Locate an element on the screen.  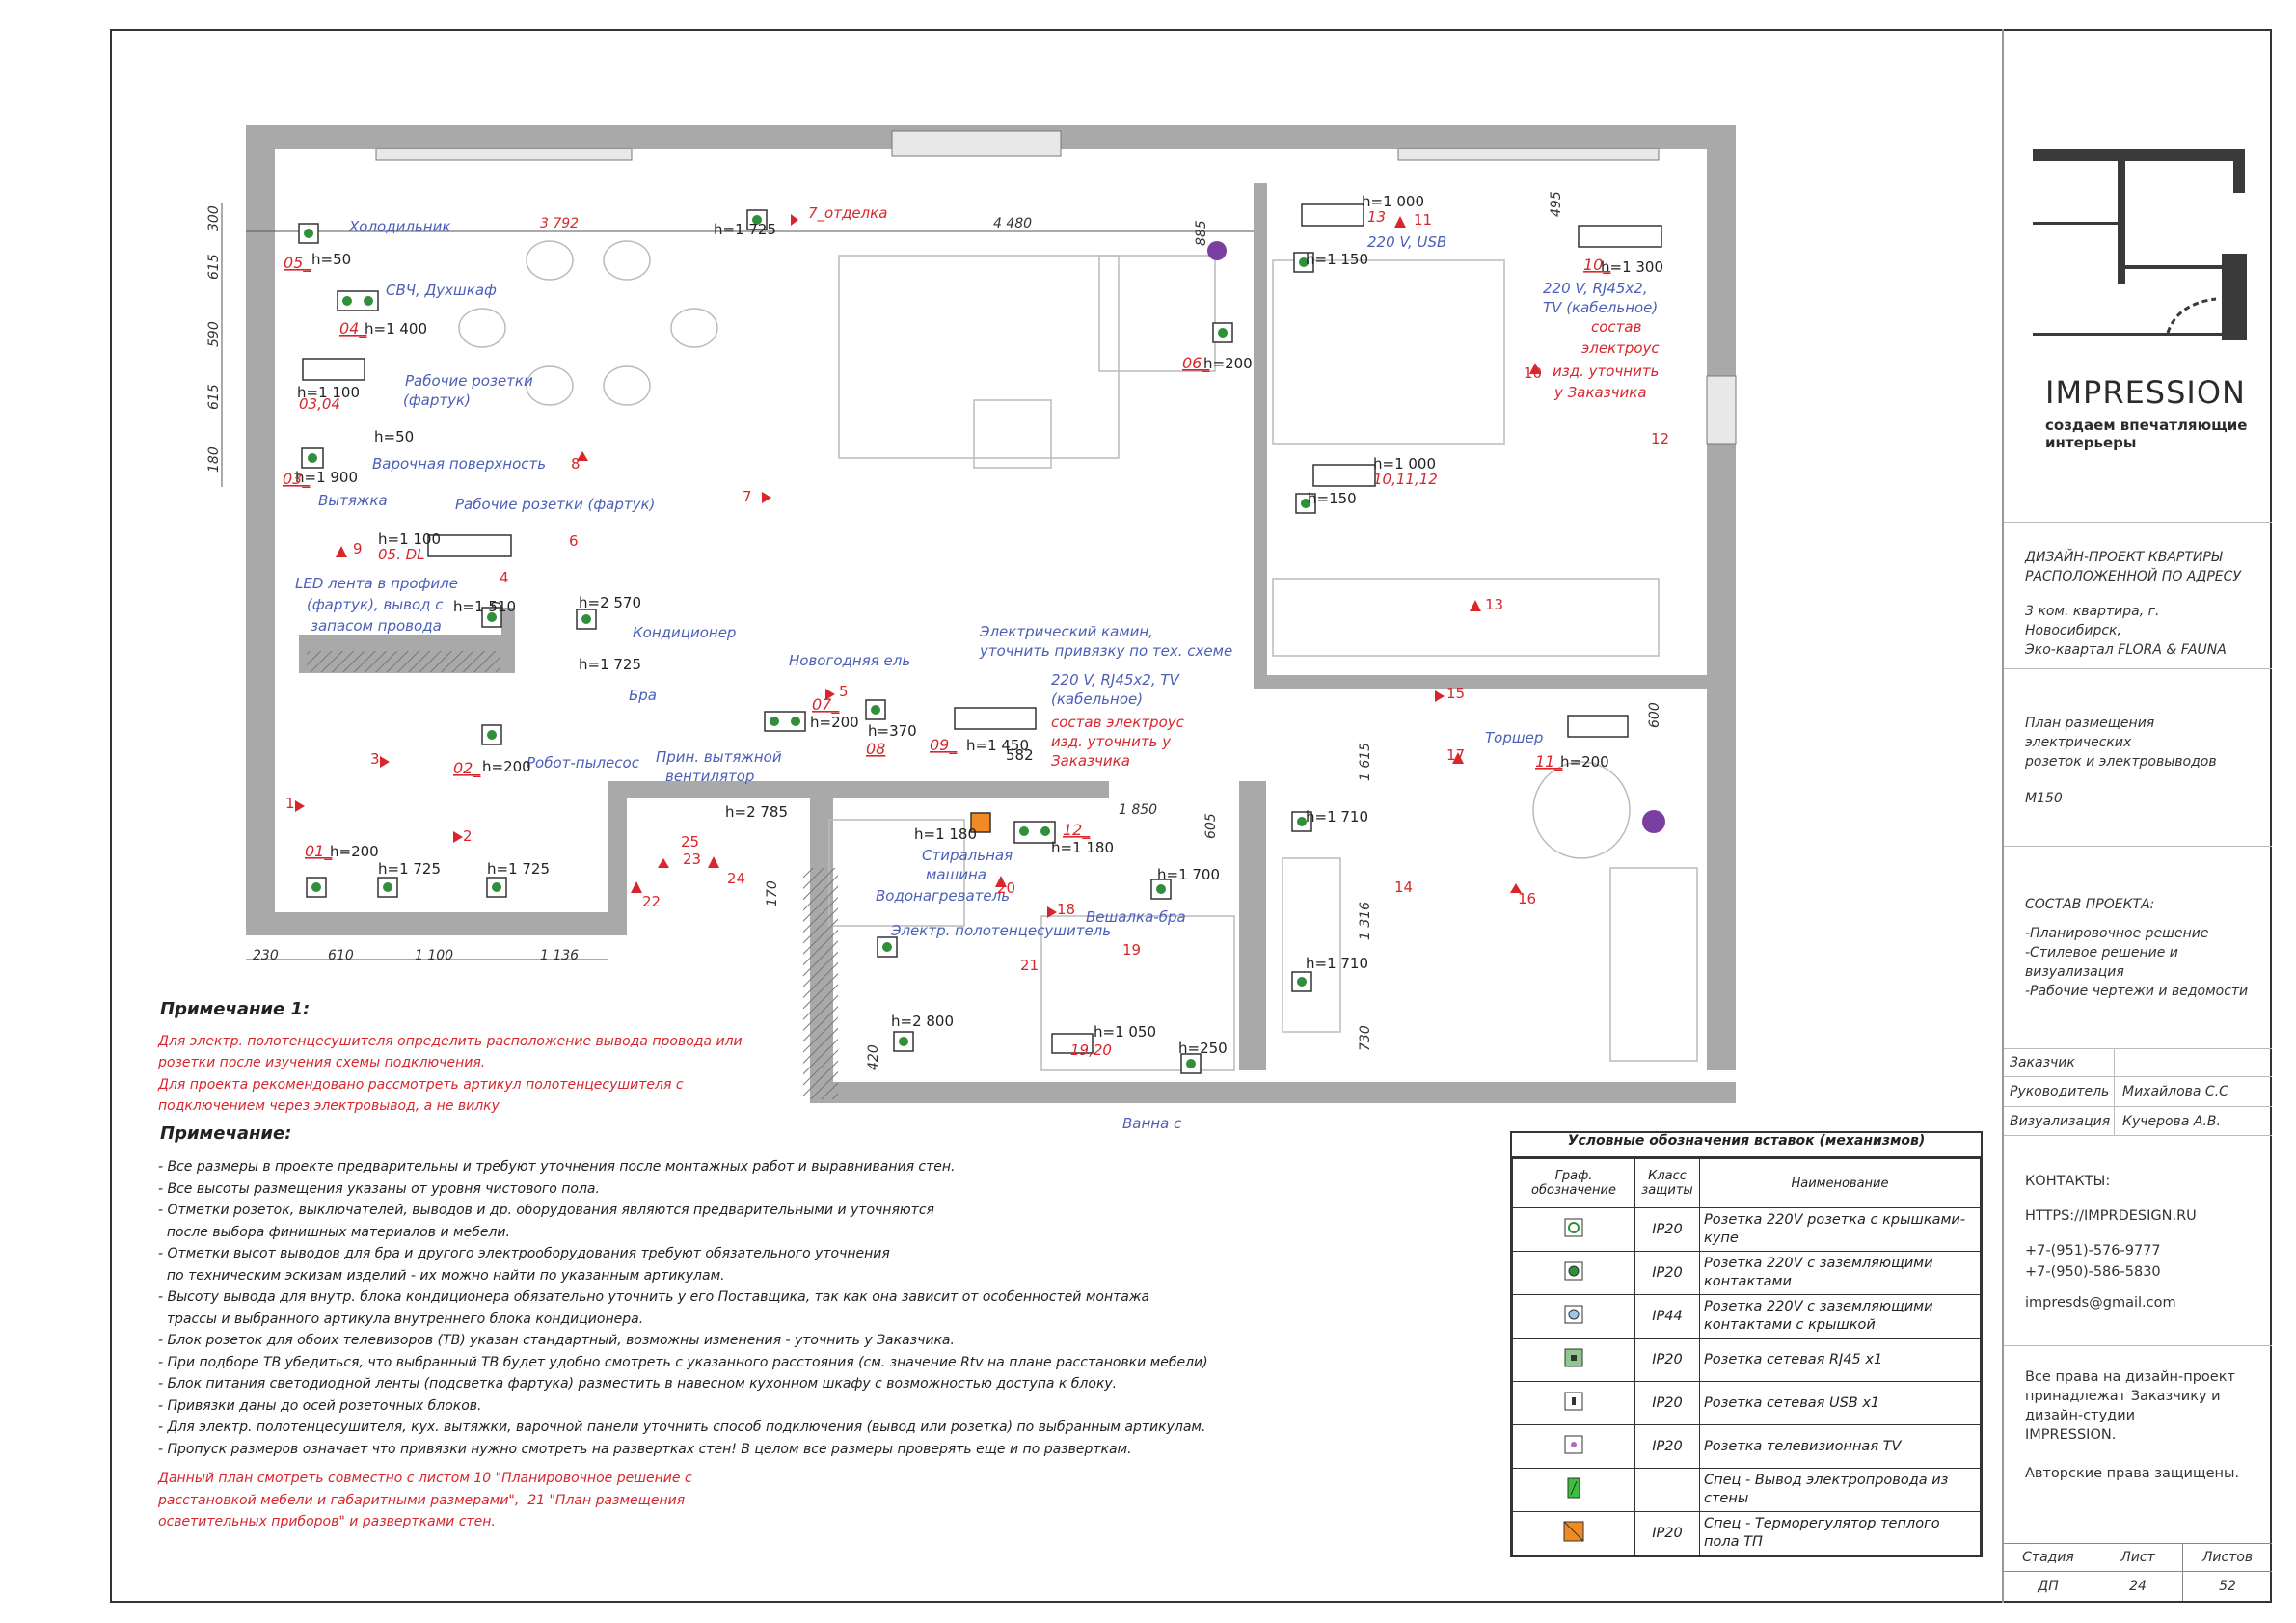
legend-class is located at coordinates (1667, 1490).